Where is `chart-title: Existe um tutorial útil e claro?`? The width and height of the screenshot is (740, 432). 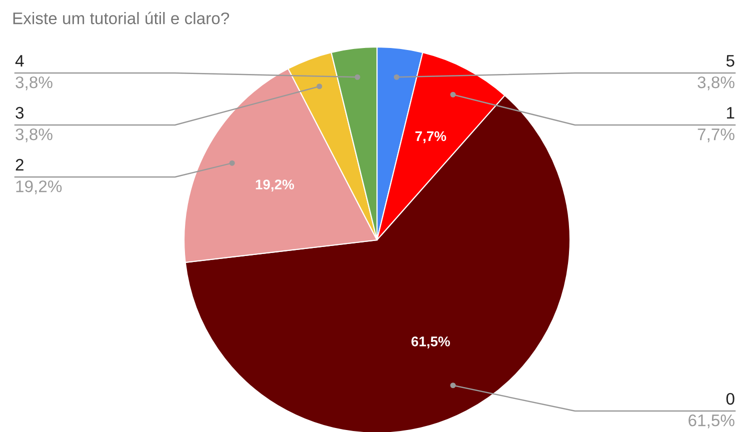 chart-title: Existe um tutorial útil e claro? is located at coordinates (121, 18).